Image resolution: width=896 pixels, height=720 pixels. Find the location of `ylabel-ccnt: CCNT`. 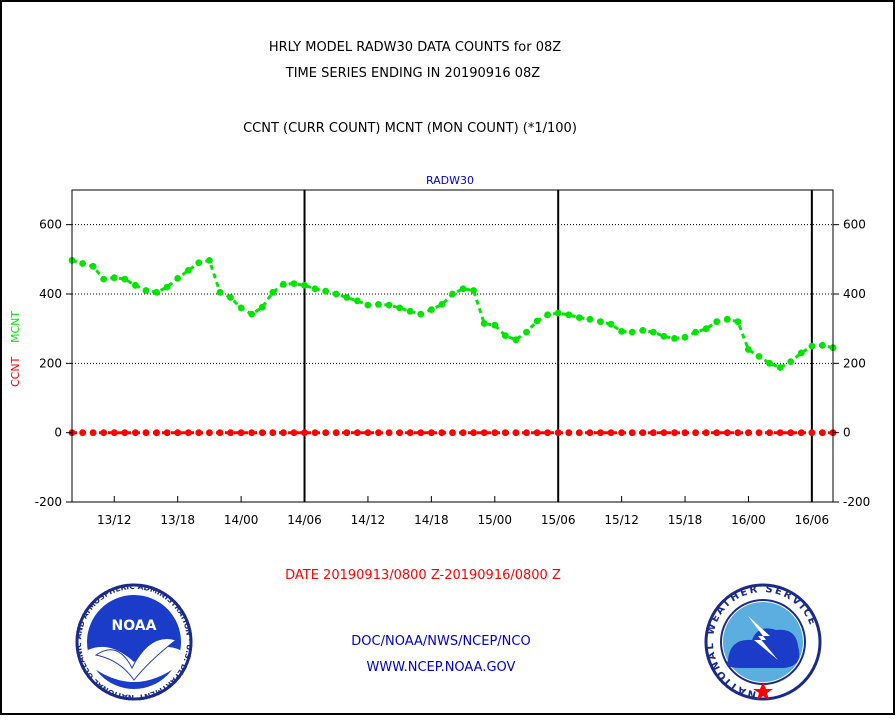

ylabel-ccnt: CCNT is located at coordinates (15, 371).